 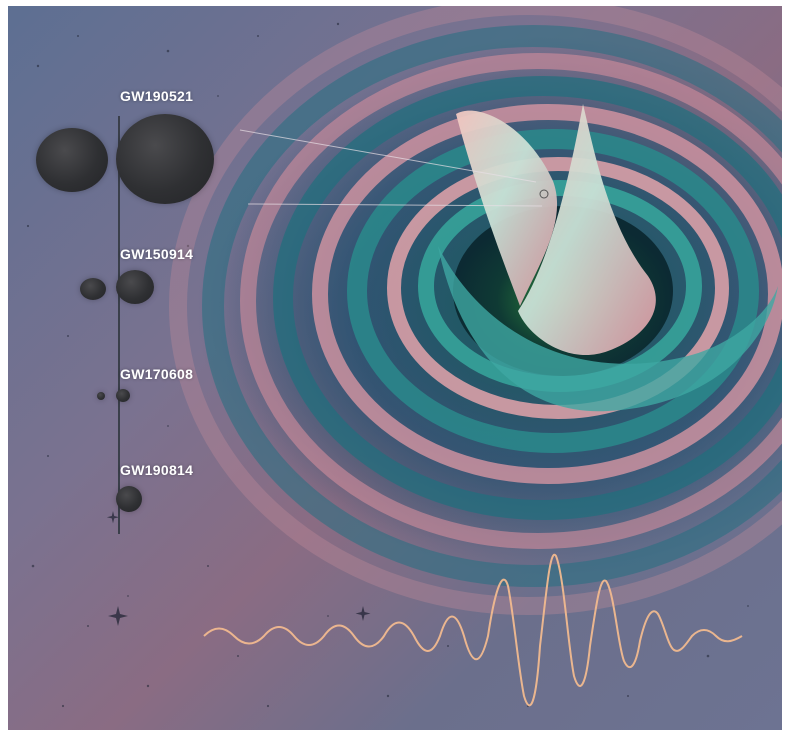 I want to click on event-label-gw170608: GW170608, so click(x=157, y=374).